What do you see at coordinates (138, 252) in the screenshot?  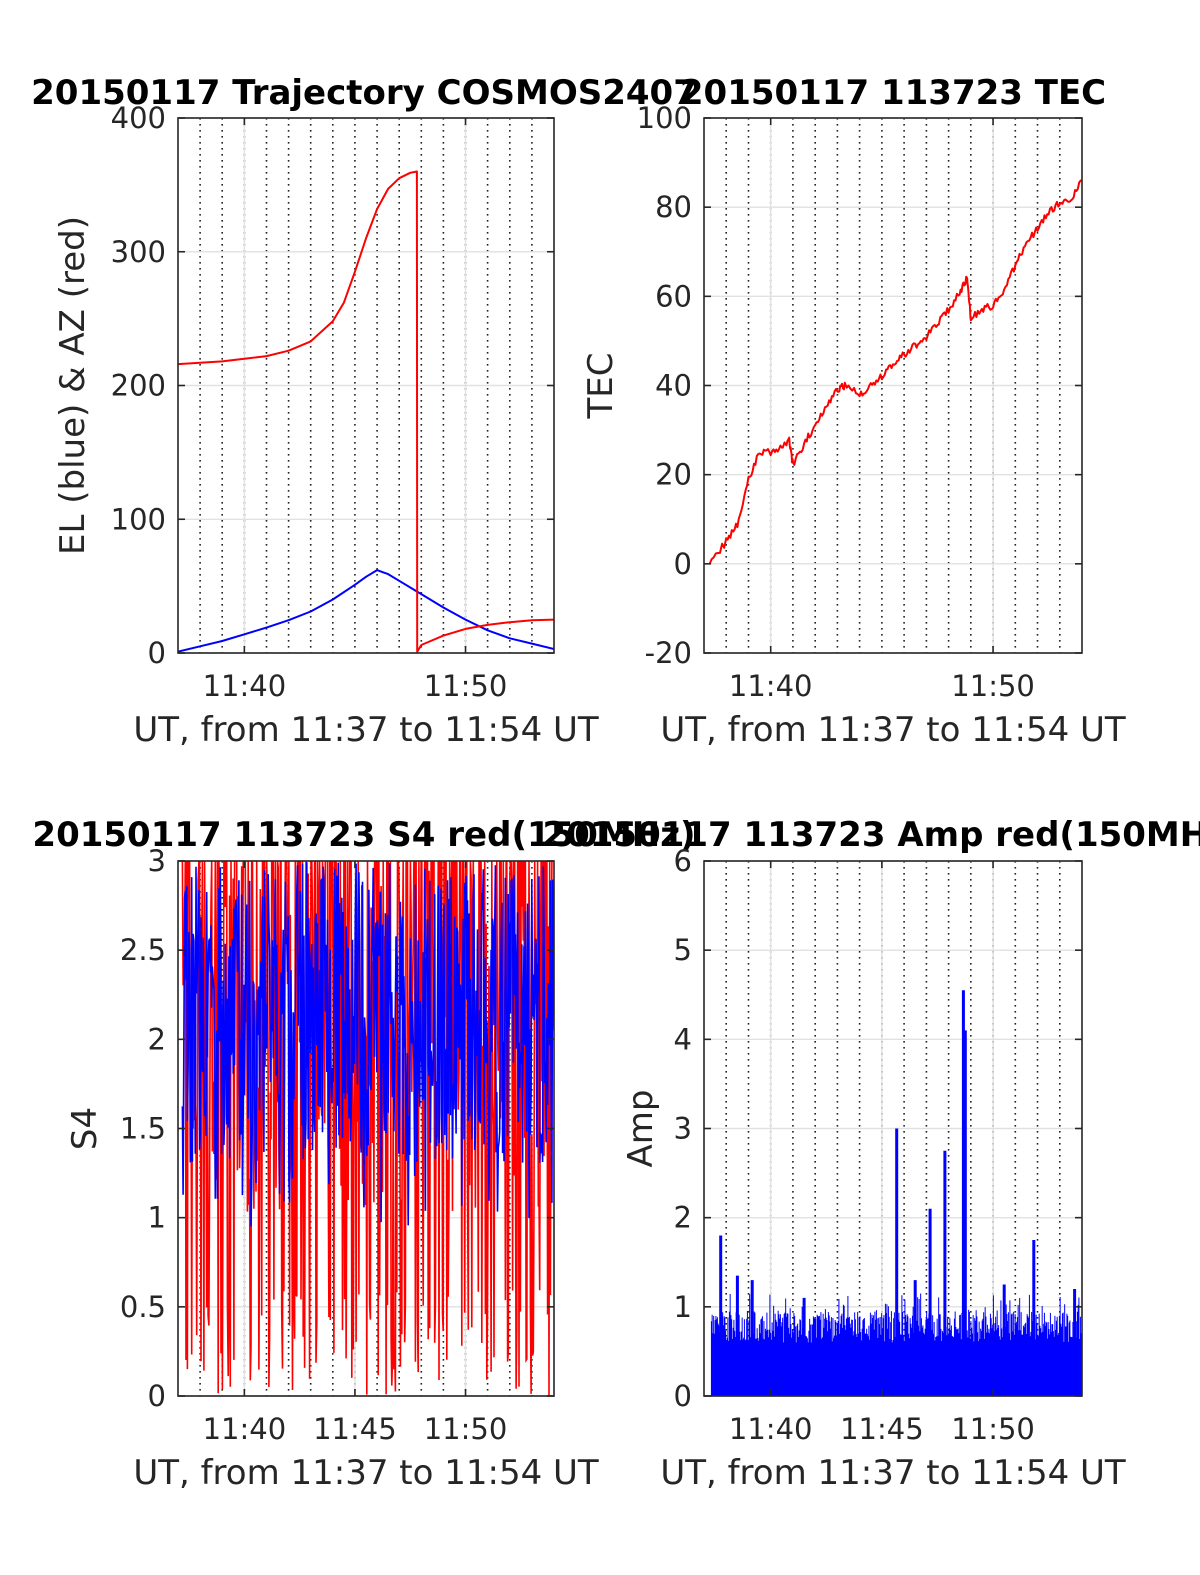 I see `y-tick-label: 300` at bounding box center [138, 252].